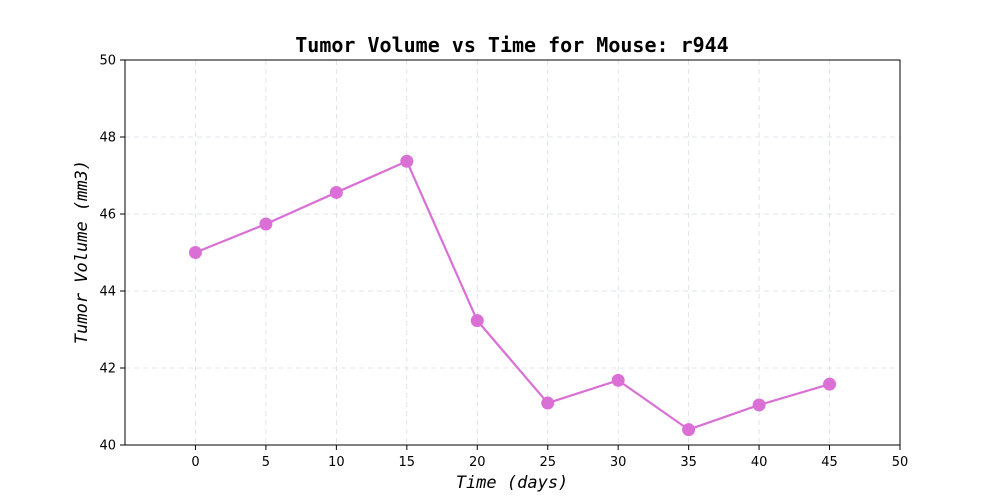 This screenshot has width=1000, height=500. I want to click on x-tick-label: 45, so click(829, 462).